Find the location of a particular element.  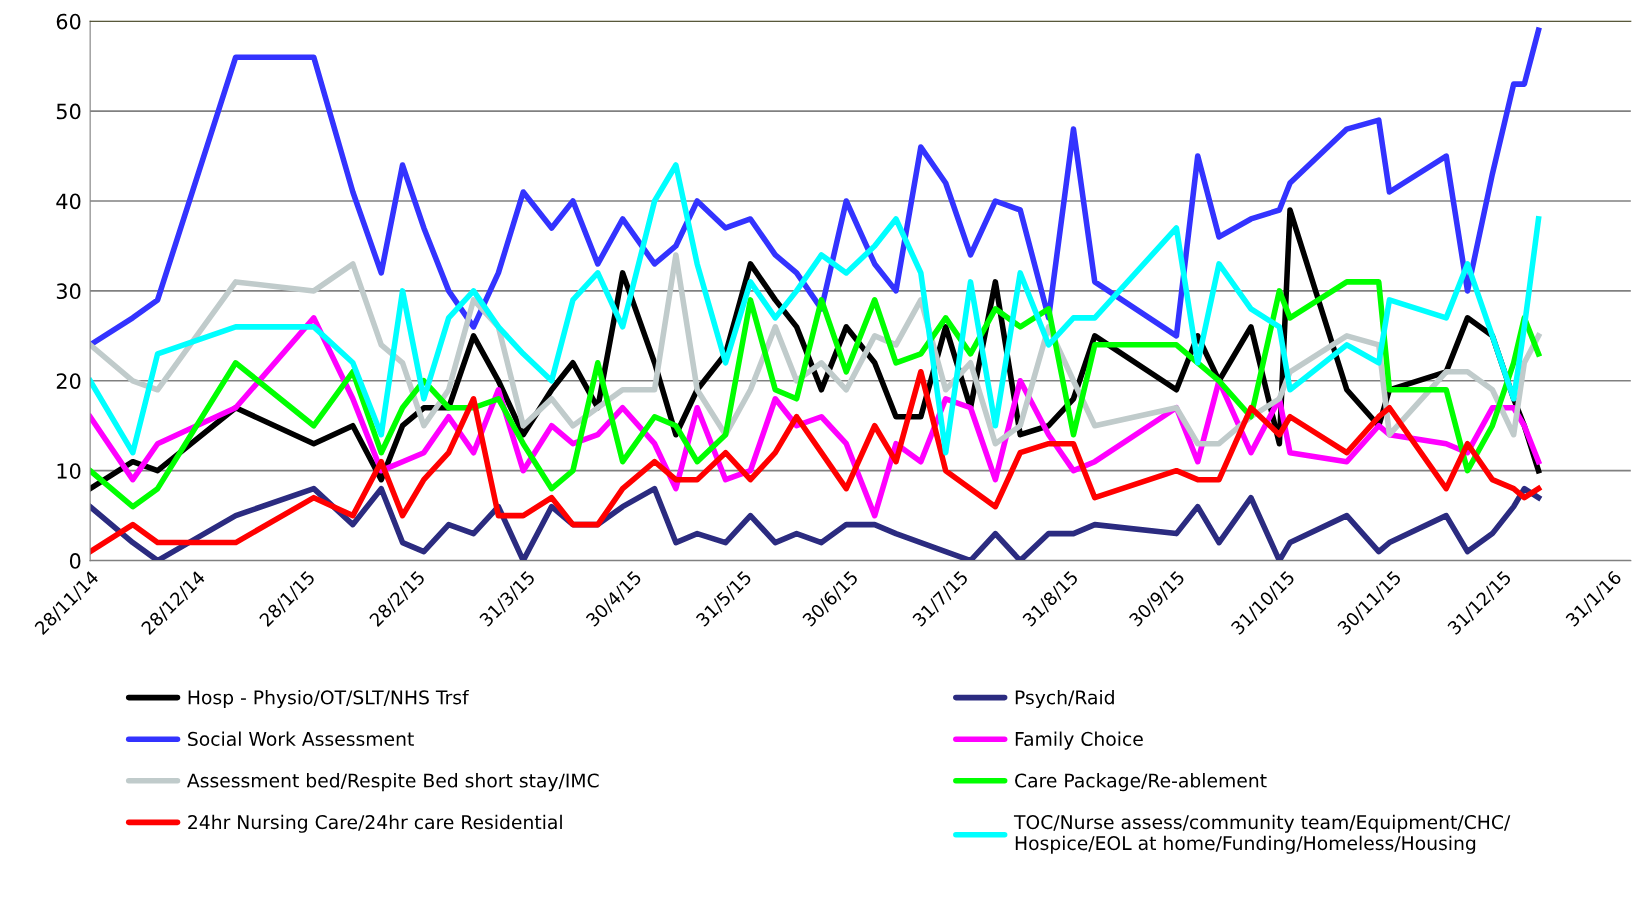

y-tick-label: 30 is located at coordinates (68, 291).